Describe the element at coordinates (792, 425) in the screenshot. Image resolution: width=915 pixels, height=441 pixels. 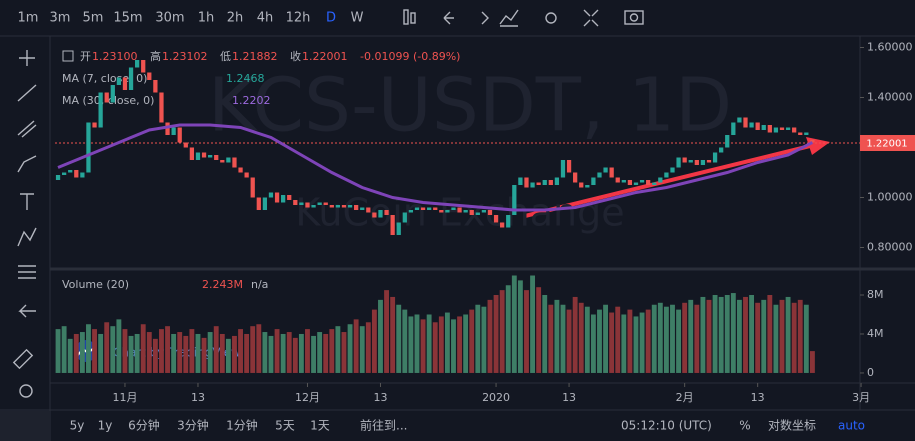
I see `log-button: 对数坐标` at that location.